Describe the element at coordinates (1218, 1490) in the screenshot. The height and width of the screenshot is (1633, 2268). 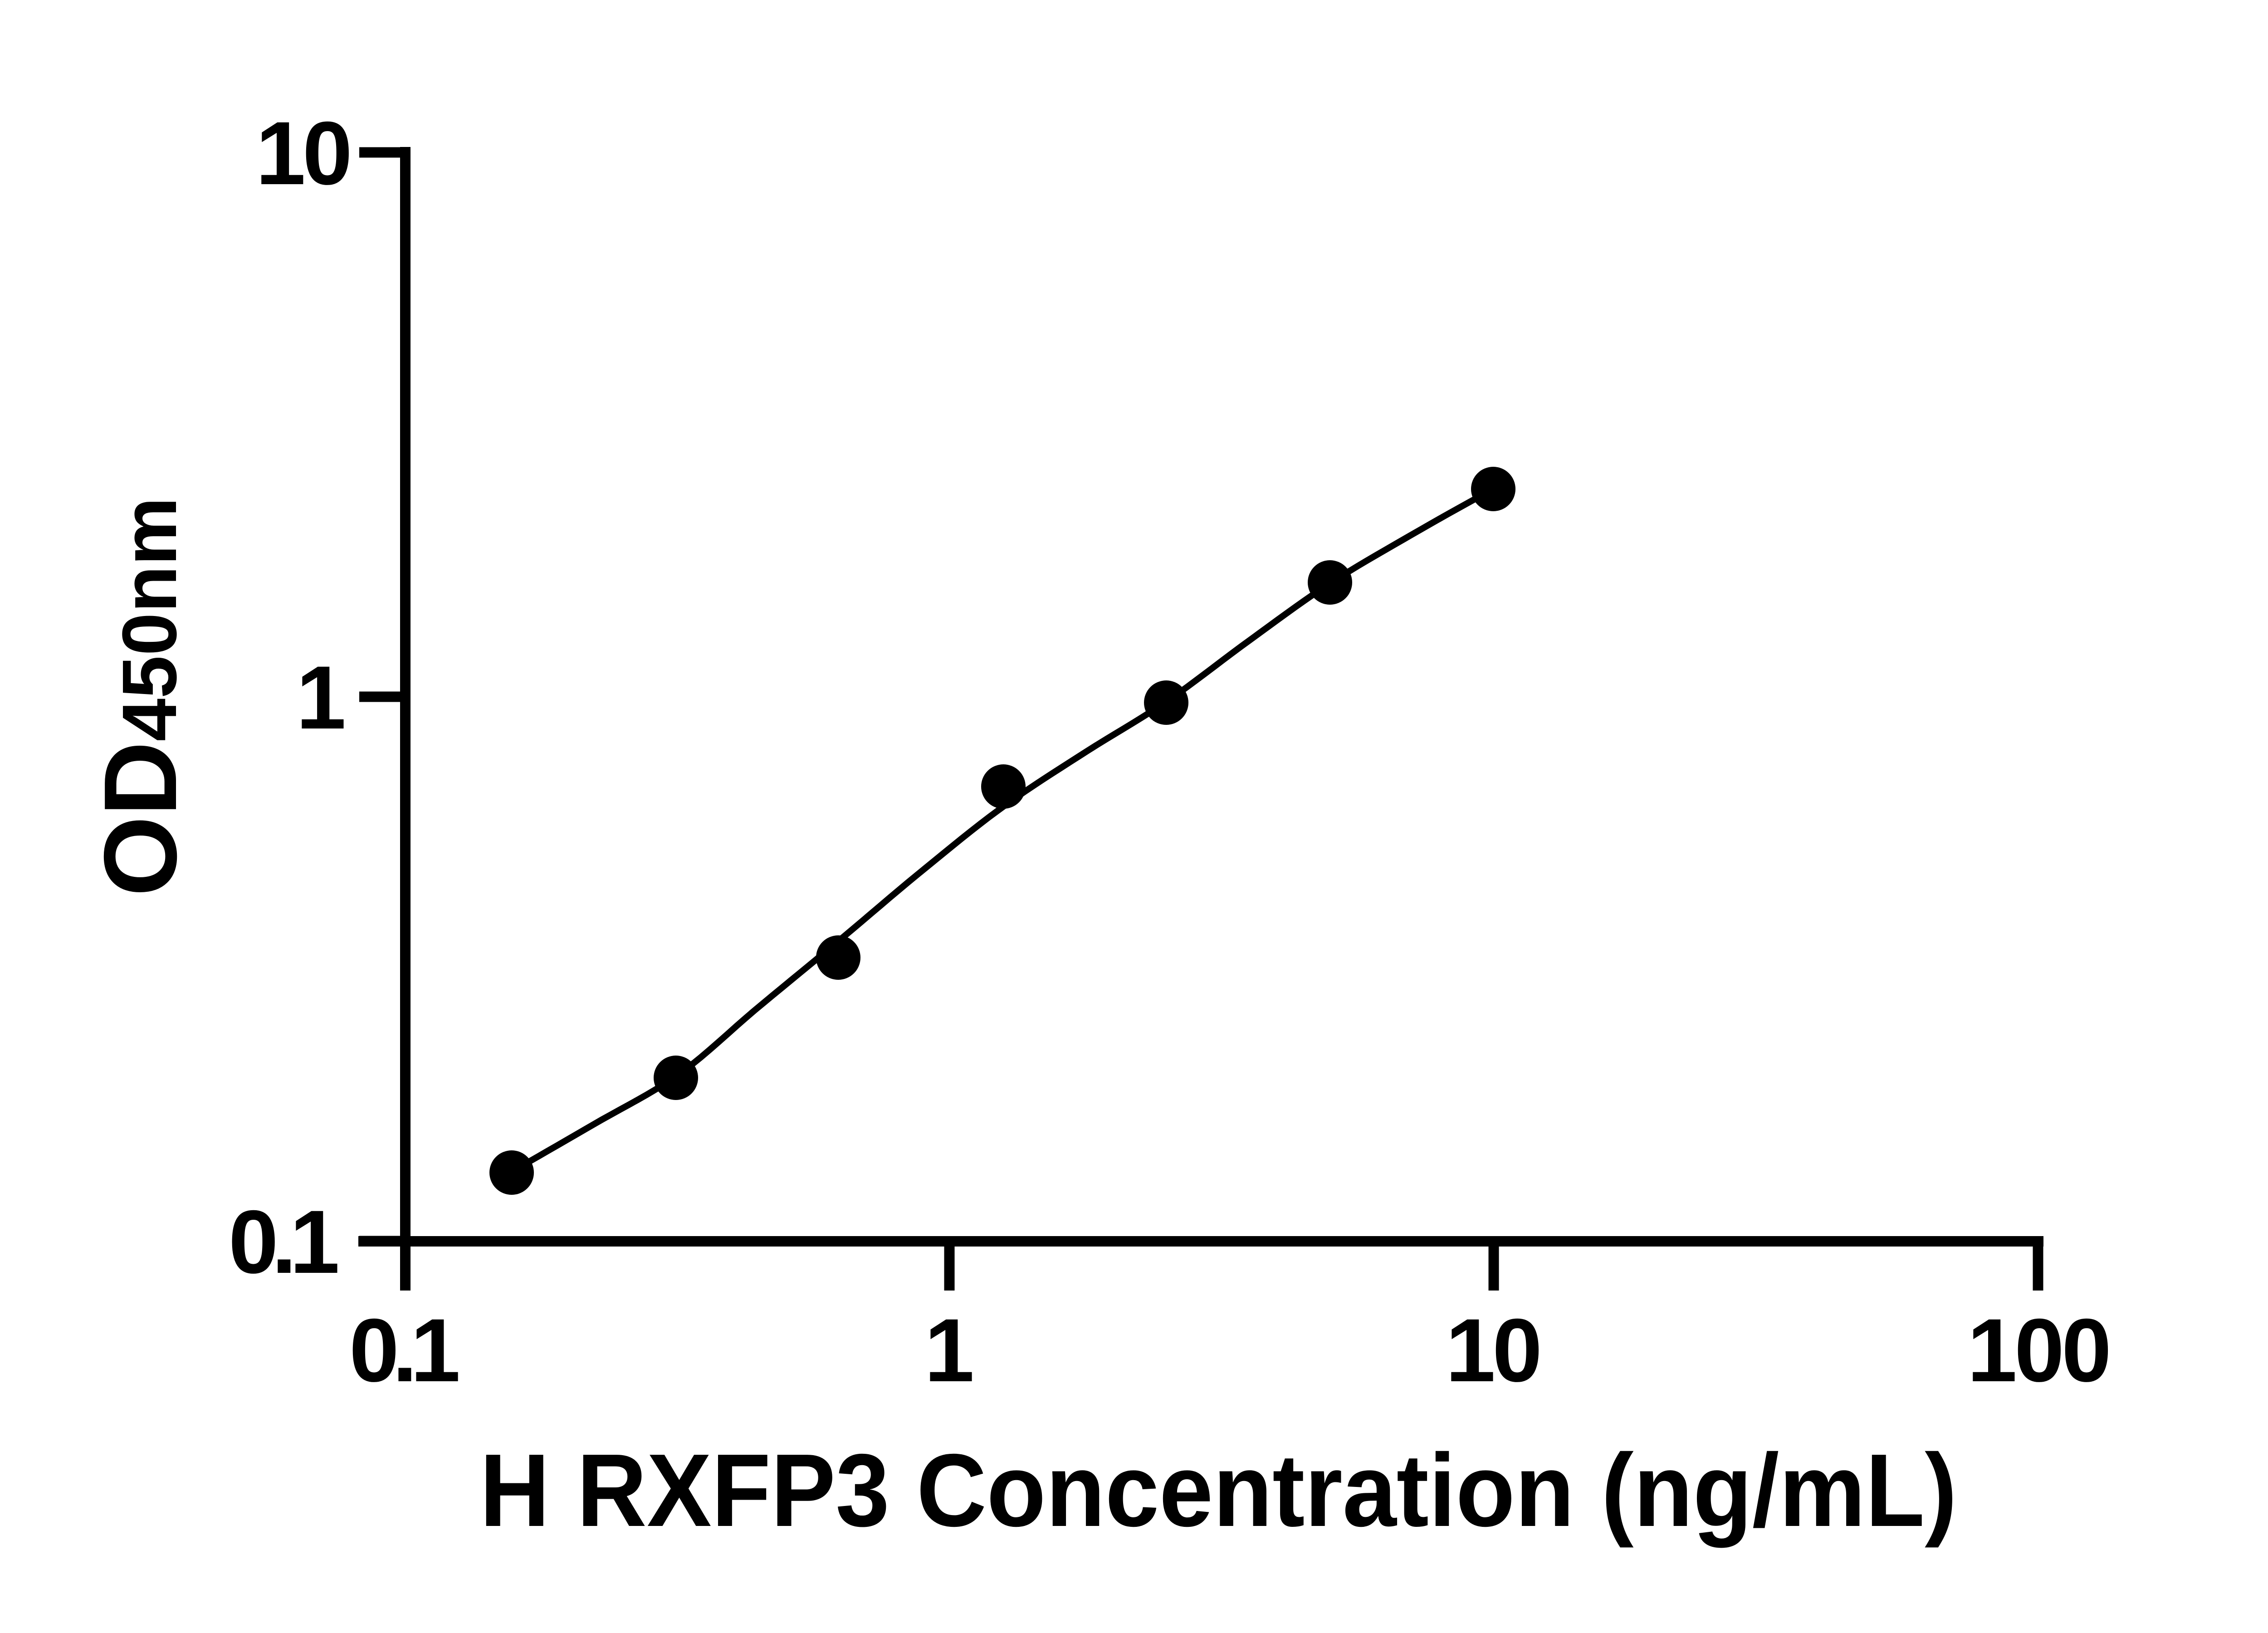
I see `svg-text: H RXFP3 Concentration (ng/mL)` at that location.